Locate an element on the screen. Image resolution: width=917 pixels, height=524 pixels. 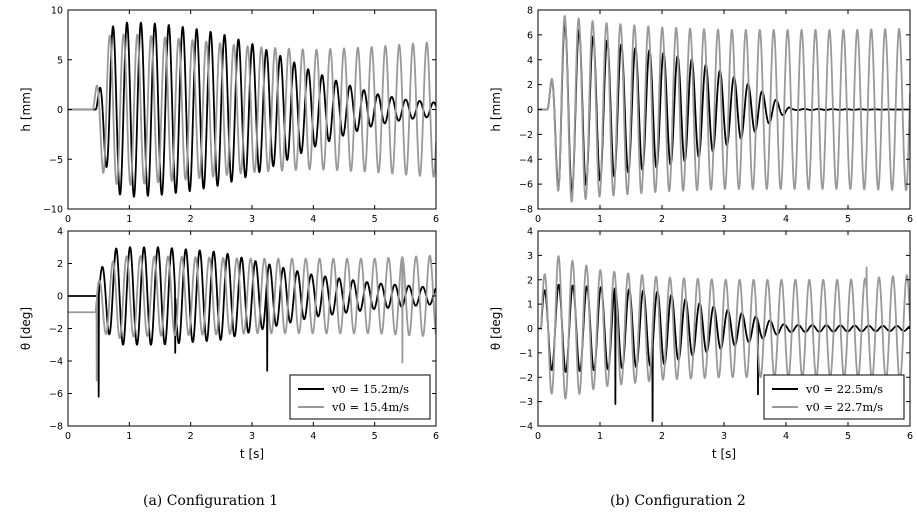
y-tick-label: −3 is located at coordinates (526, 402).